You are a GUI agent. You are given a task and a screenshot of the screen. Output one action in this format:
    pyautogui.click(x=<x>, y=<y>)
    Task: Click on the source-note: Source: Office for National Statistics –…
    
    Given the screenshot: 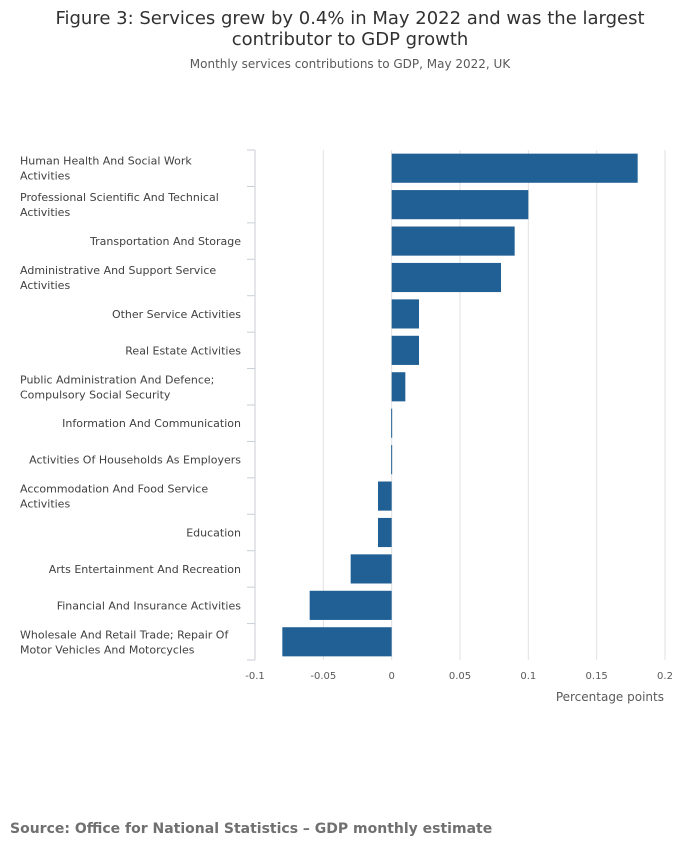 What is the action you would take?
    pyautogui.click(x=251, y=829)
    